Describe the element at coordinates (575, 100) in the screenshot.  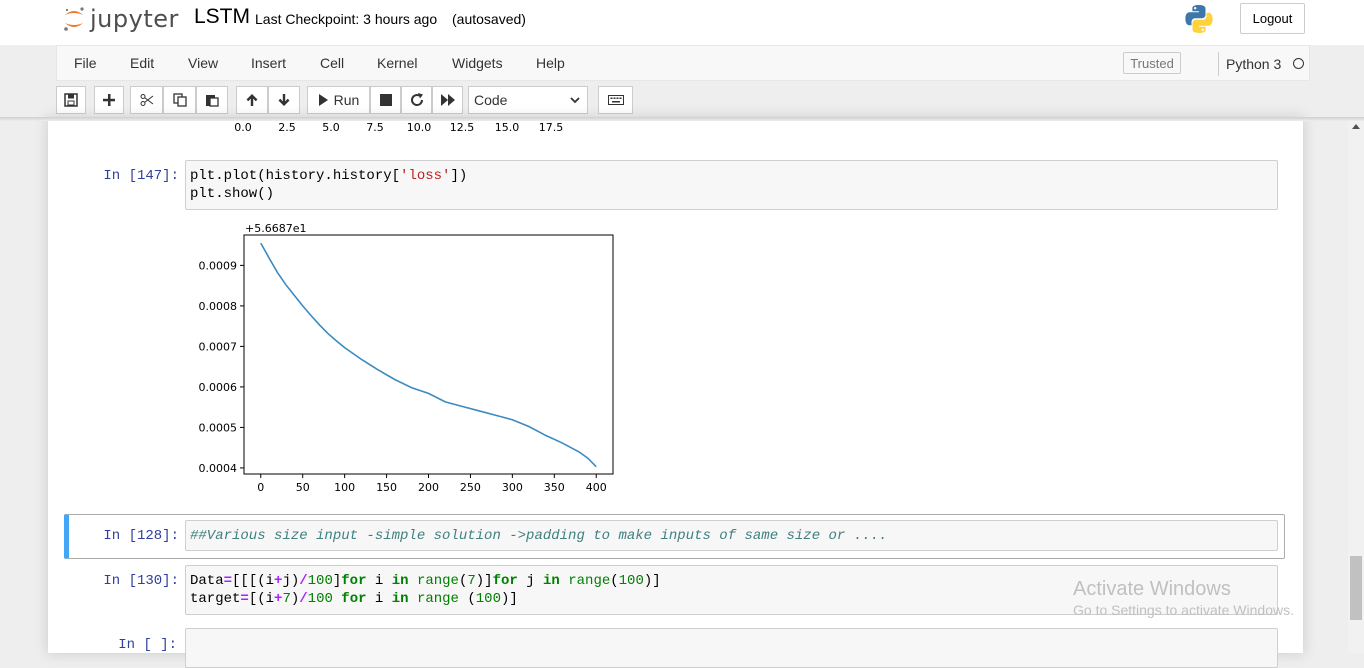
I see `chevron-down-icon` at that location.